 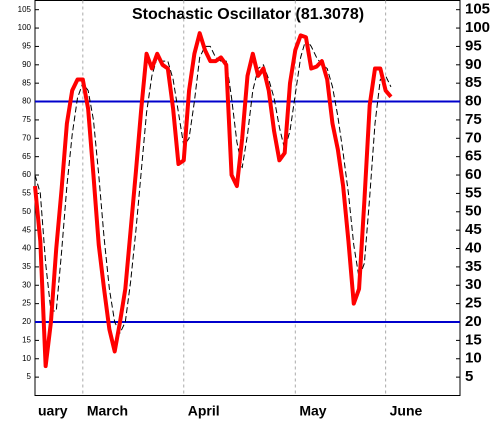 What do you see at coordinates (26, 101) in the screenshot?
I see `y-tick-label-left: 80` at bounding box center [26, 101].